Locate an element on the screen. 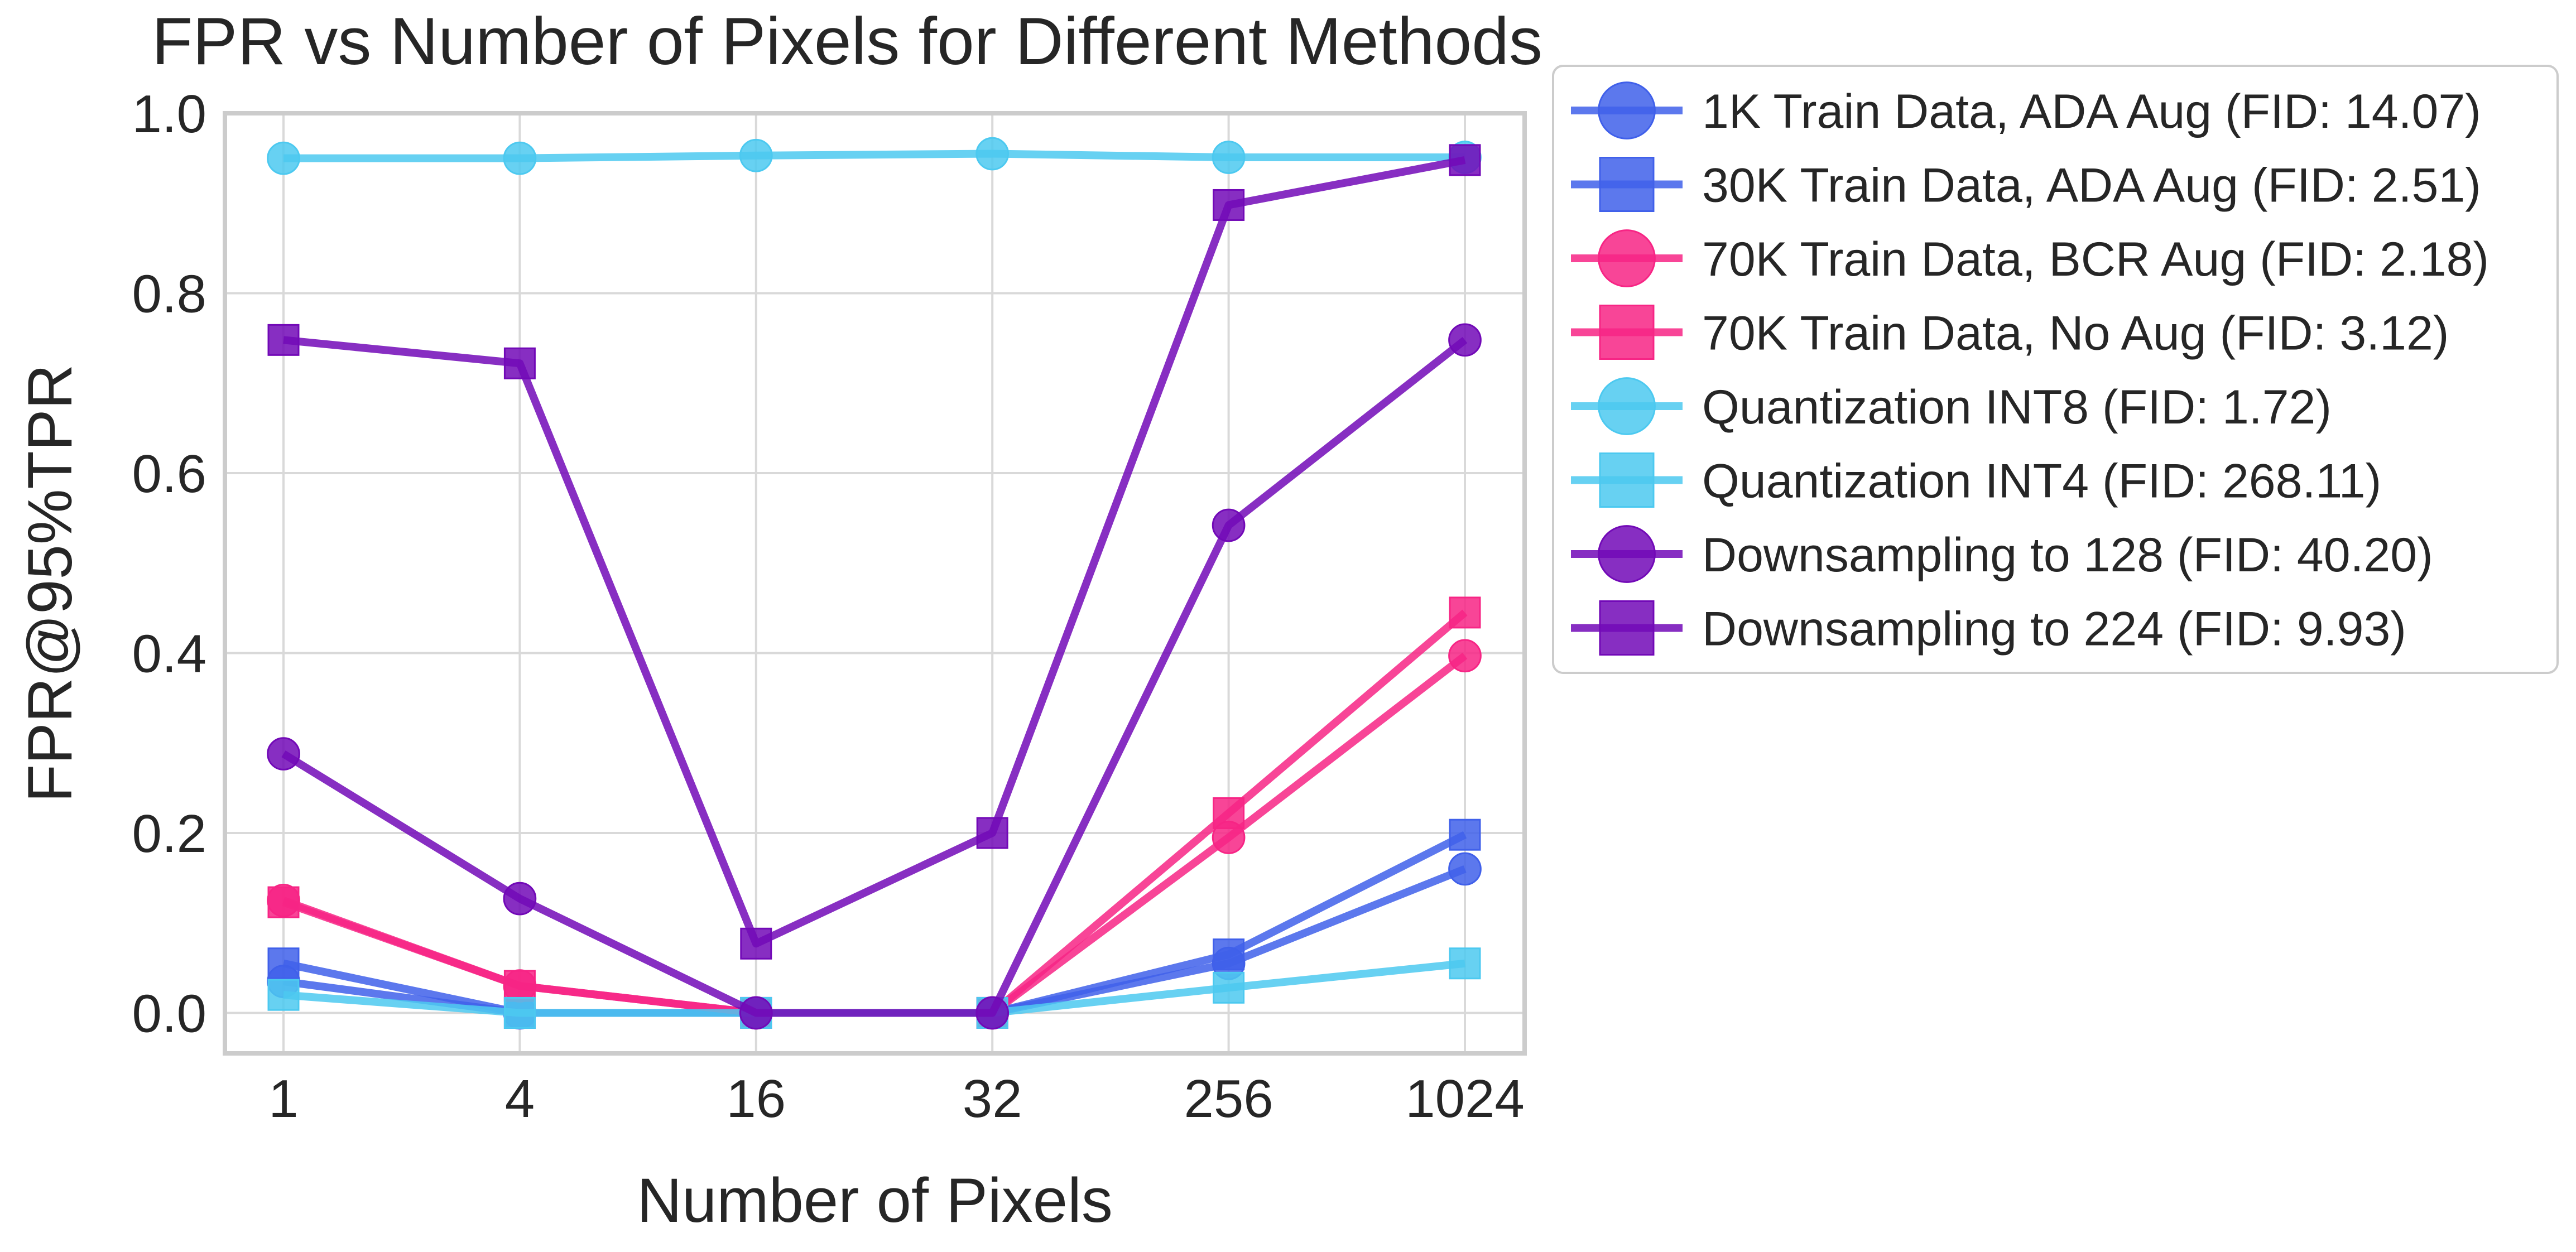 The height and width of the screenshot is (1252, 2576). x-tick-label: 16 is located at coordinates (756, 1099).